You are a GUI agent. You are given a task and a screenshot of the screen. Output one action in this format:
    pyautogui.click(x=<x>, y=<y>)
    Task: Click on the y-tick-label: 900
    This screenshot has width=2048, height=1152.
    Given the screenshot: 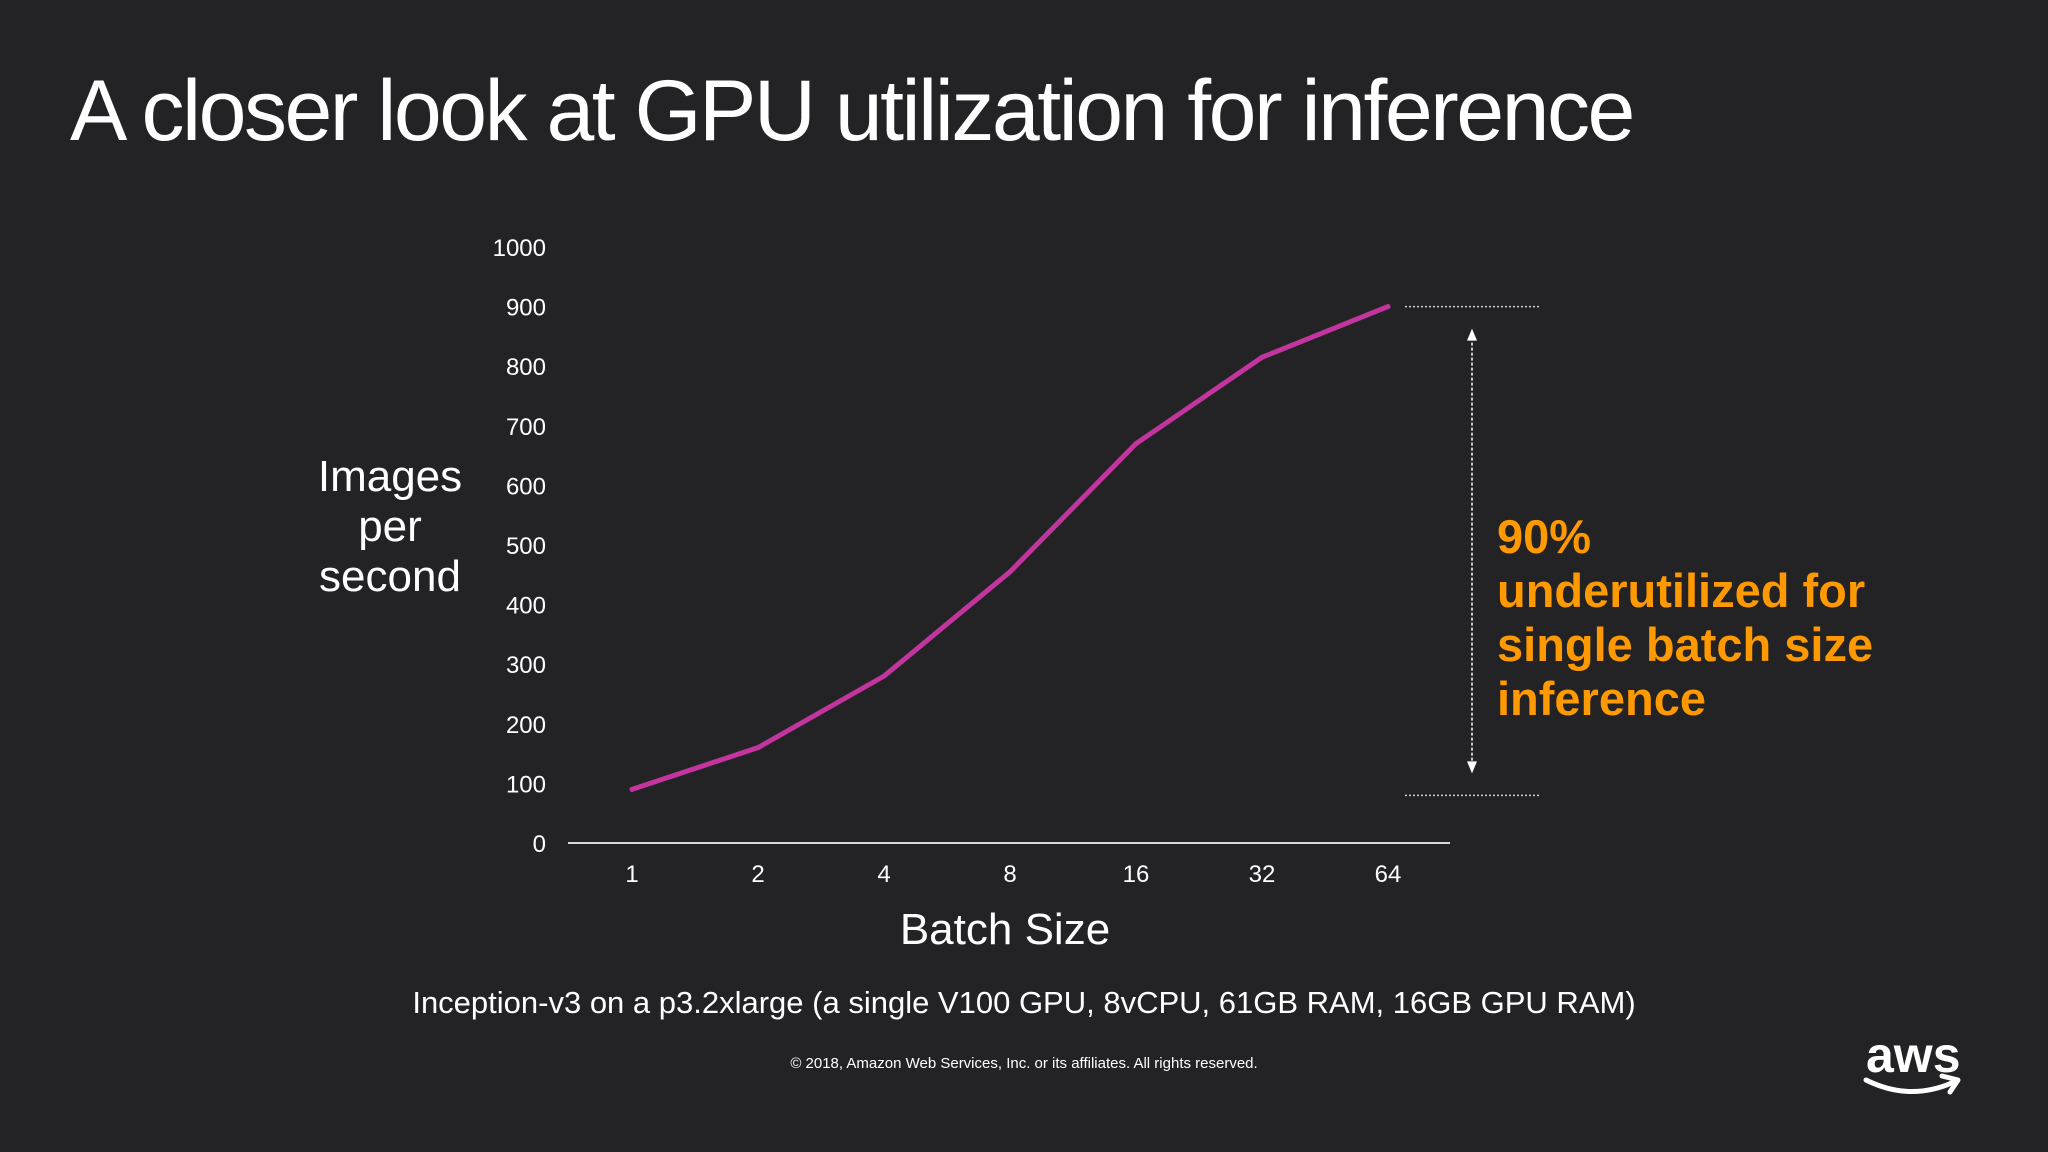 What is the action you would take?
    pyautogui.click(x=526, y=308)
    